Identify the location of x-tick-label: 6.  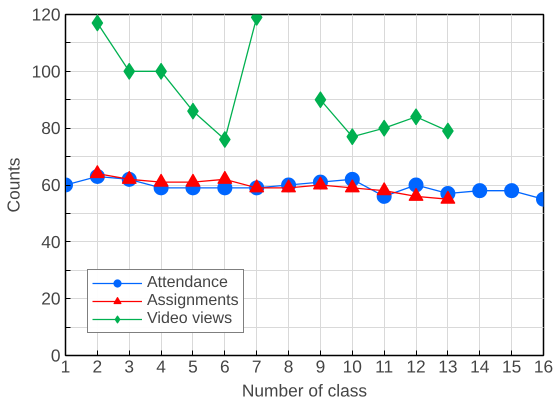
(225, 366).